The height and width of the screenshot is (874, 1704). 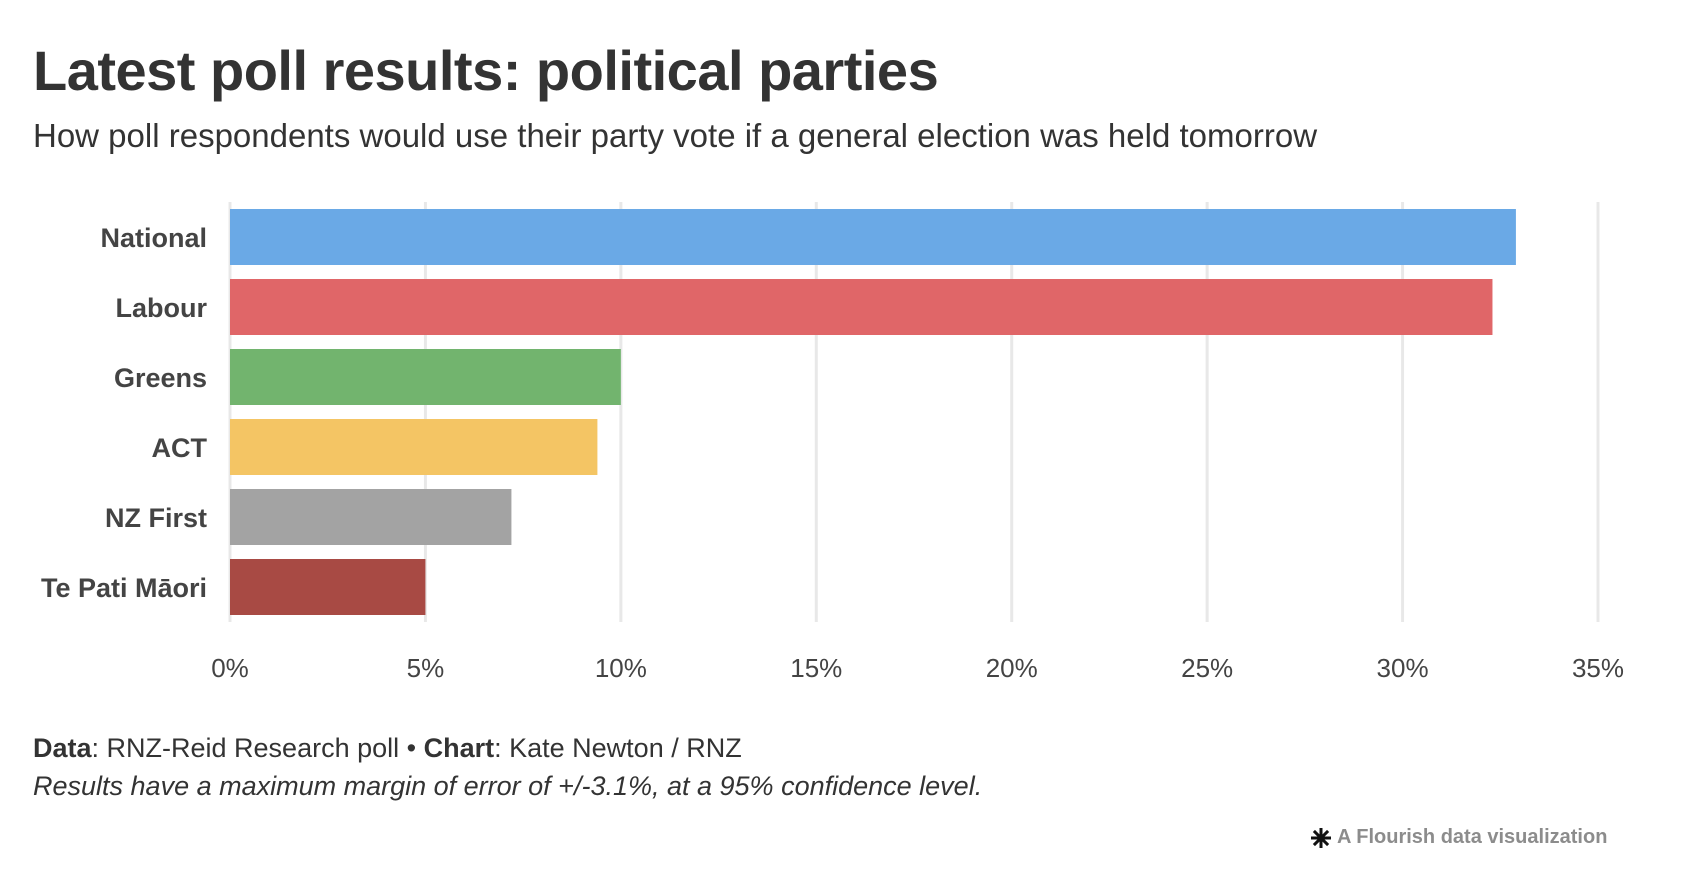 What do you see at coordinates (1598, 668) in the screenshot?
I see `x-tick-label: 35%` at bounding box center [1598, 668].